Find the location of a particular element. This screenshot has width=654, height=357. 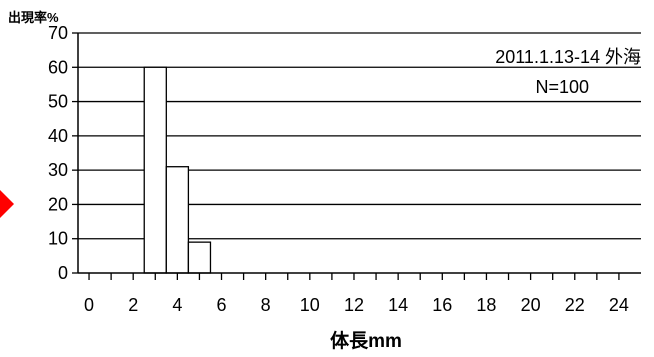

x-tick-label: 16 is located at coordinates (442, 305).